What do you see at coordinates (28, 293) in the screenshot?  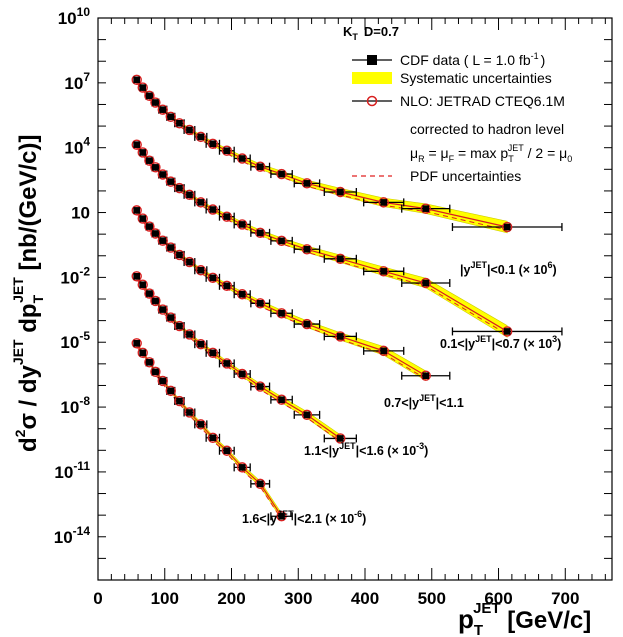 I see `y-axis-title: d2σ / dyJET dpTJET [nb/(GeV/c)]` at bounding box center [28, 293].